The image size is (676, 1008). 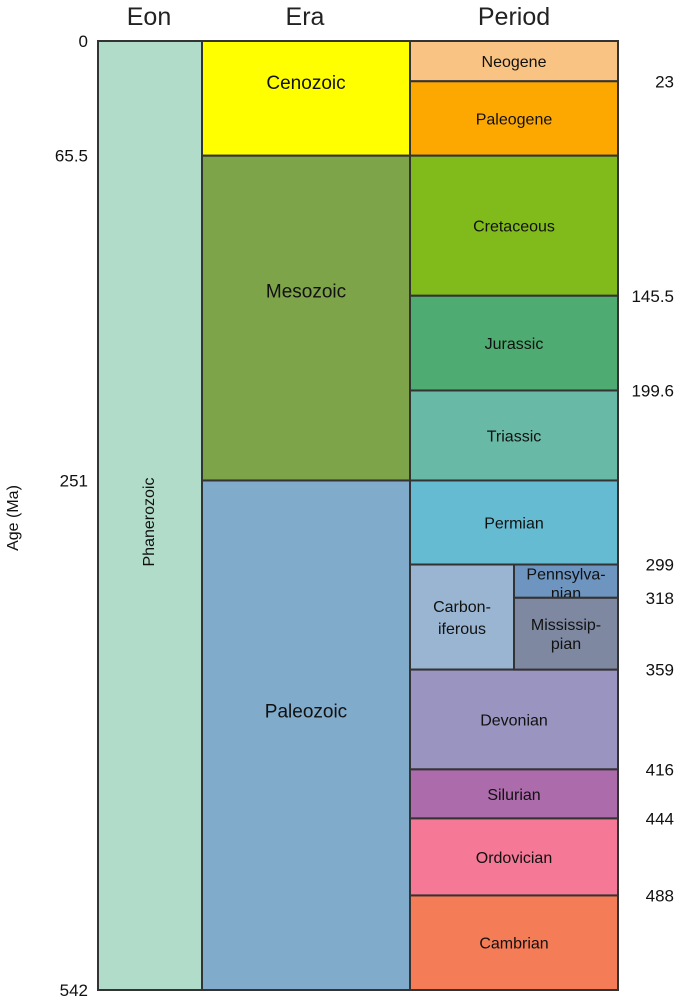 What do you see at coordinates (660, 565) in the screenshot?
I see `right-tick-: 299` at bounding box center [660, 565].